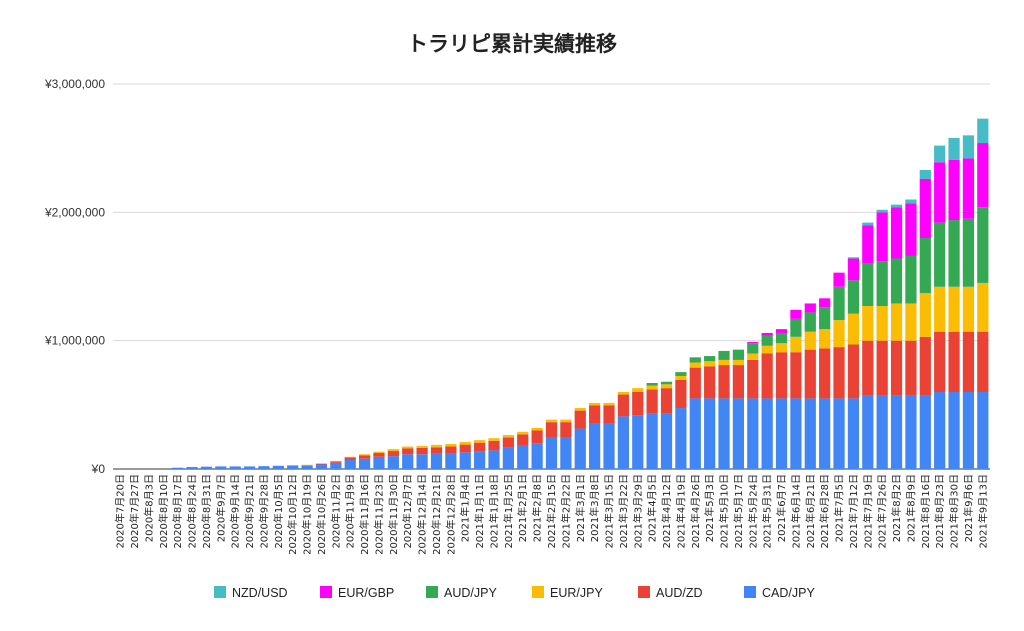  Describe the element at coordinates (479, 511) in the screenshot. I see `x-tick-label: 2021年1月11日` at that location.